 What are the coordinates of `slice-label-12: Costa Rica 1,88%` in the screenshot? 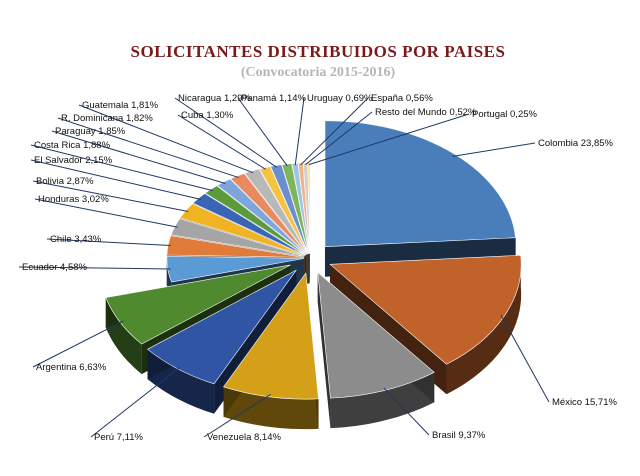 It's located at (72, 145).